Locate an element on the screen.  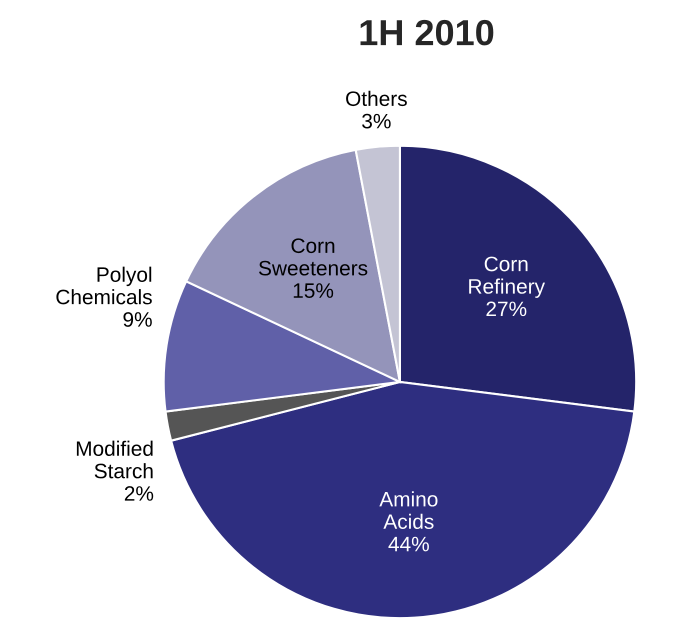
data-label: 44% is located at coordinates (408, 544).